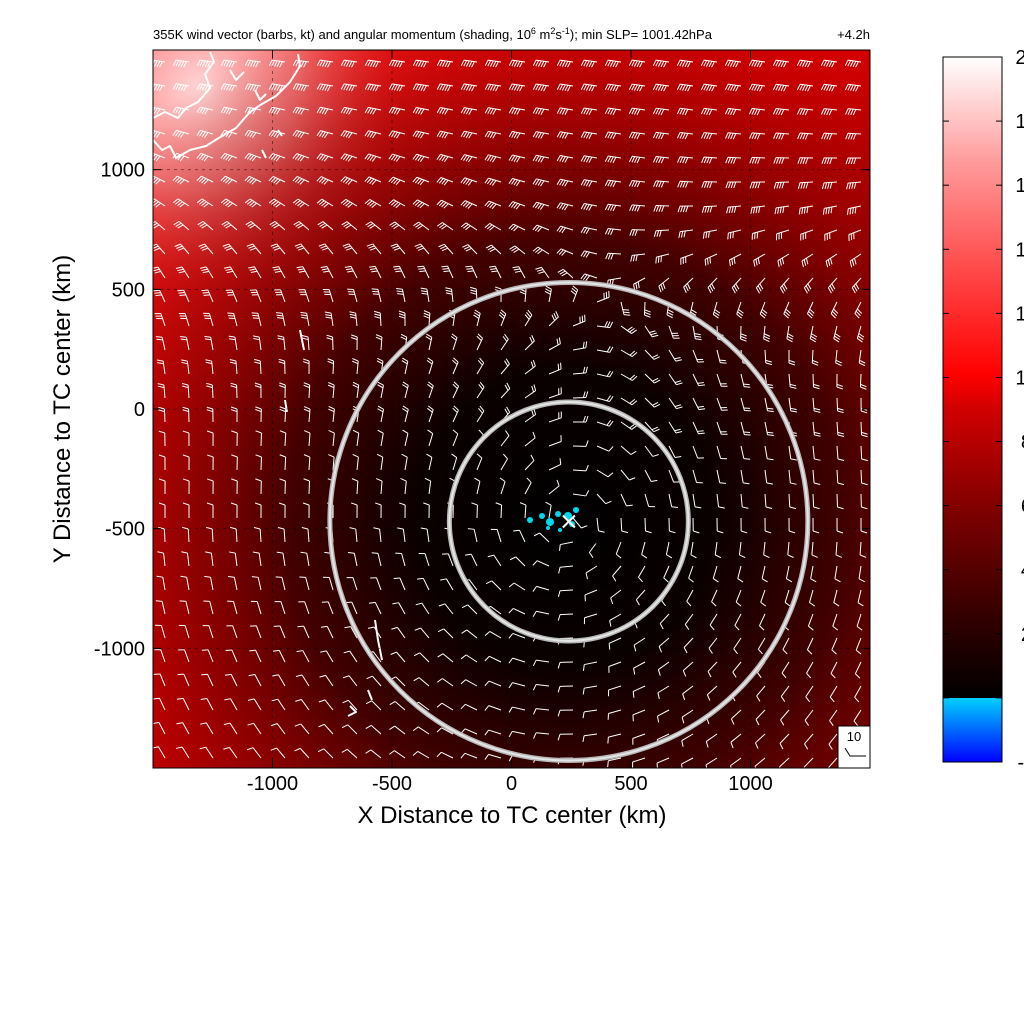 This screenshot has height=1024, width=1024. I want to click on tc-center-marker, so click(569, 521).